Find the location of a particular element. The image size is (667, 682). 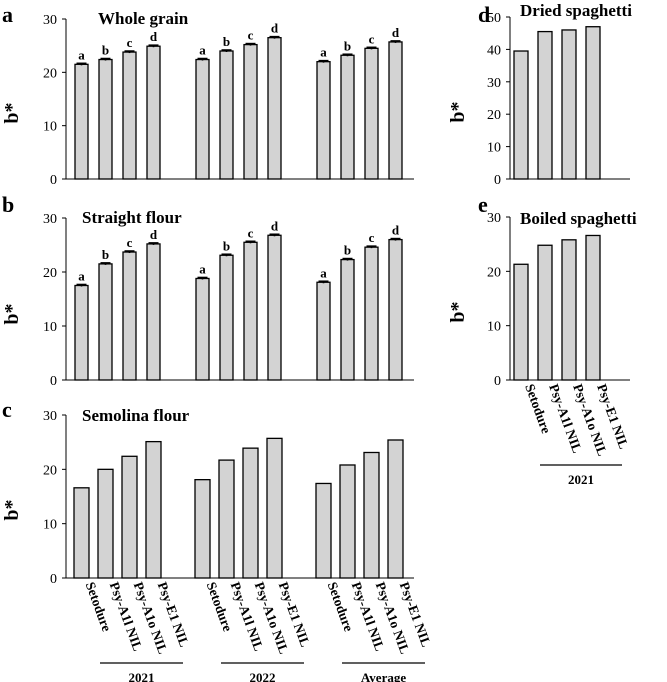

group-label: Average is located at coordinates (383, 676).